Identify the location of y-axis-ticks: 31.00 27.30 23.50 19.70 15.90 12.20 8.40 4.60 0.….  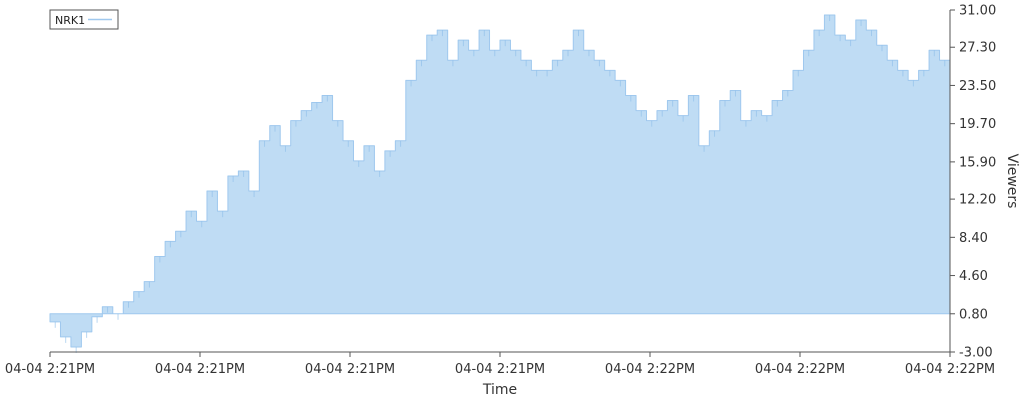
(973, 182).